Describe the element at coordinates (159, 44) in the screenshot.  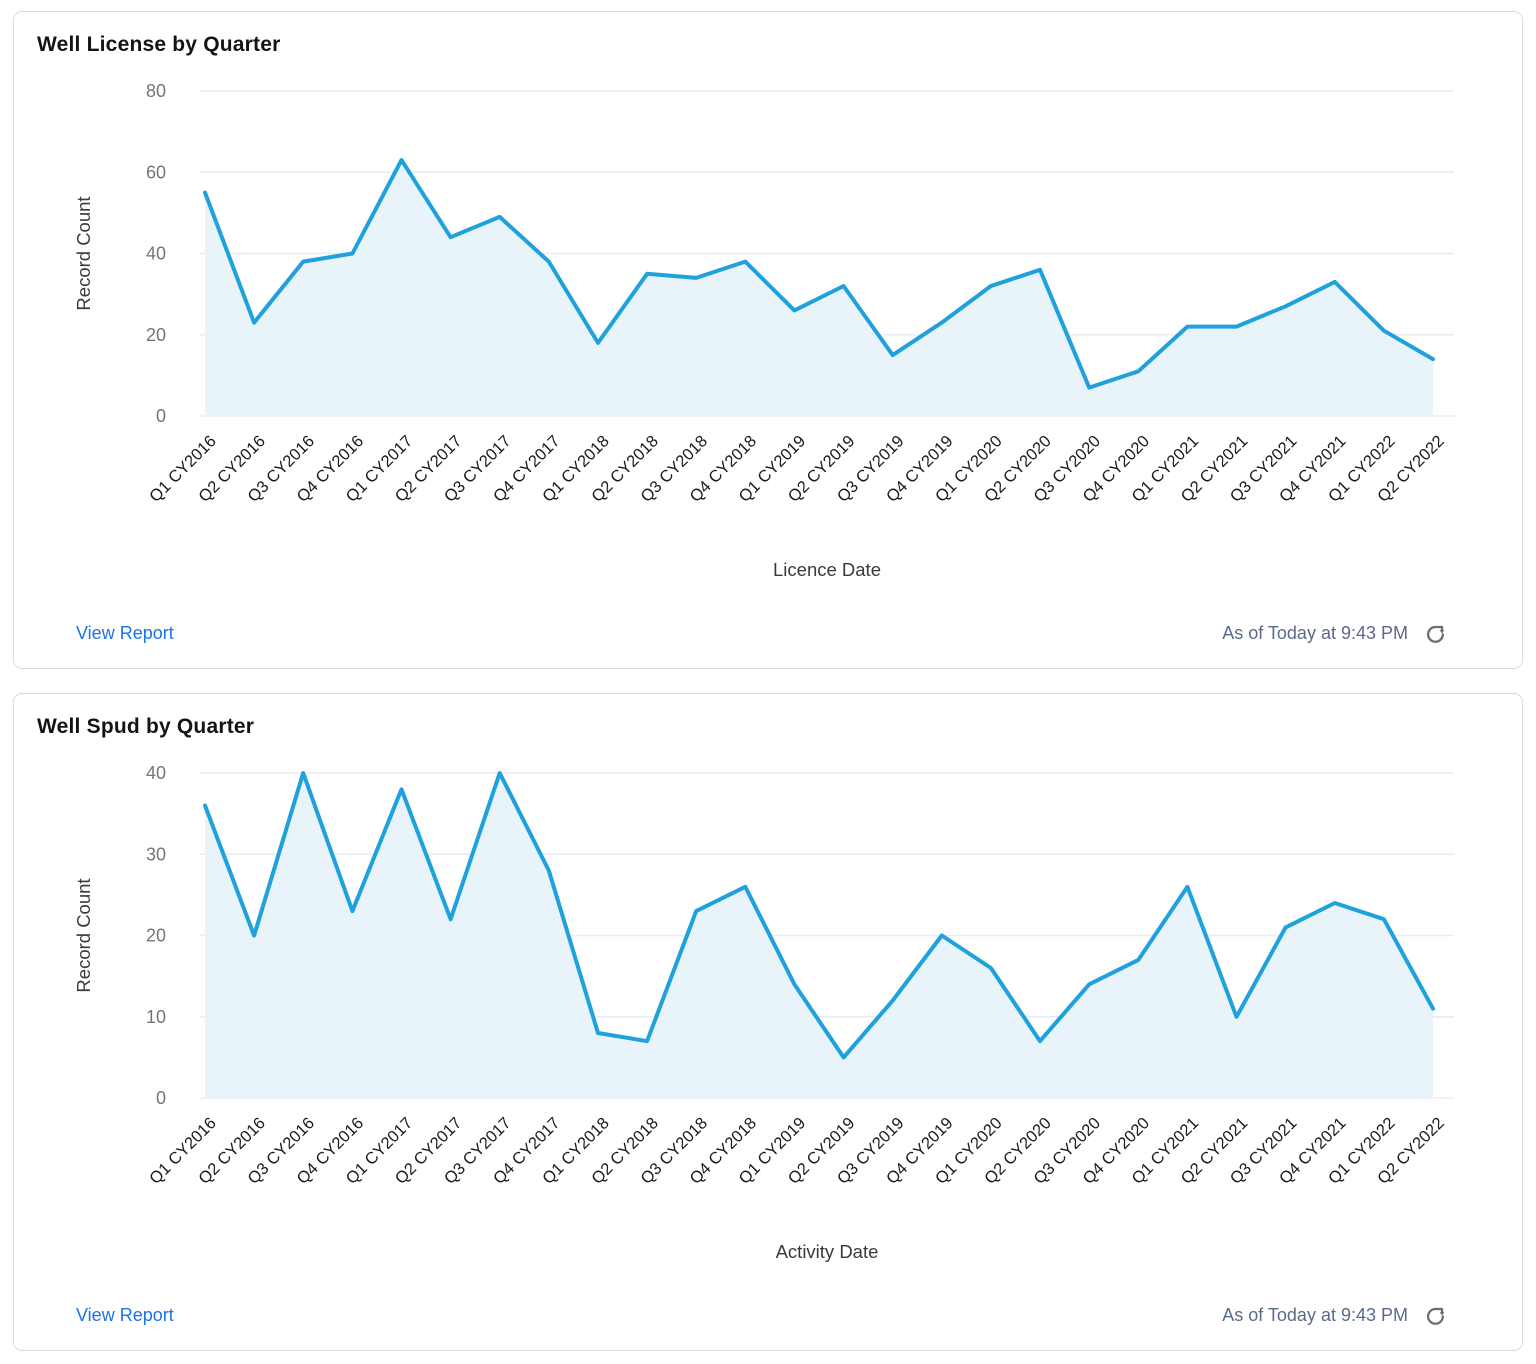
I see `chart-title: Well License by Quarter` at that location.